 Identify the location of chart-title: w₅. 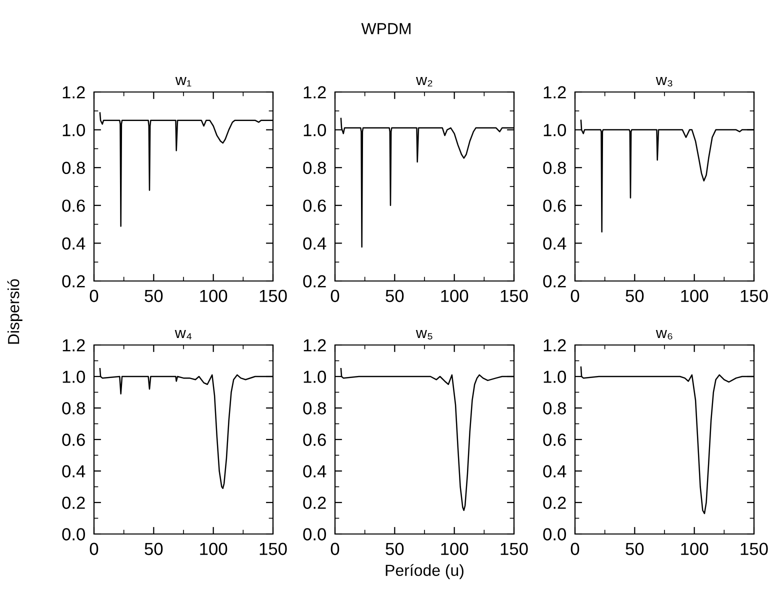
(424, 335).